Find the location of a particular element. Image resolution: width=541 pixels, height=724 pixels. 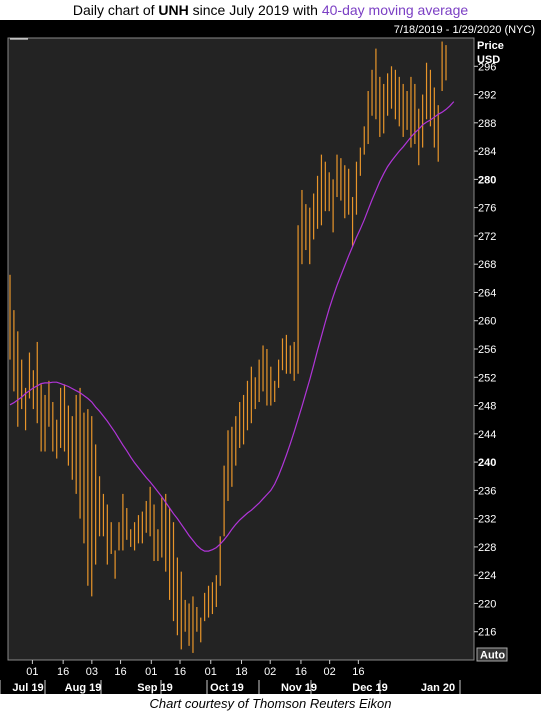

date-range-label: 7/18/2019 - 1/29/2020 (NYC) is located at coordinates (464, 30).